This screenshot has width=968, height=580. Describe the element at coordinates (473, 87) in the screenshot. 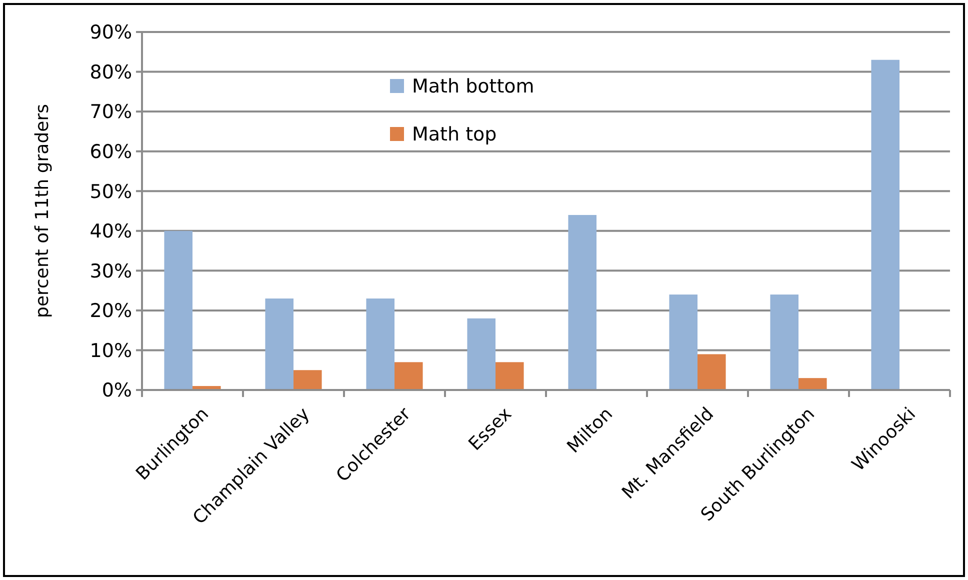

I see `legend-label: Math bottom` at that location.